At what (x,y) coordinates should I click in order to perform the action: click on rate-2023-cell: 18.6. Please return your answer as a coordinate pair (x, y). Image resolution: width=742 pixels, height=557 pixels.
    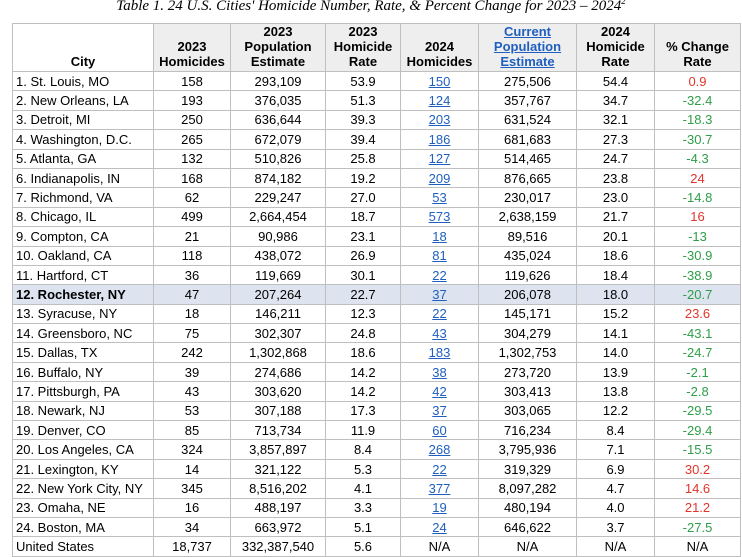
    Looking at the image, I should click on (363, 352).